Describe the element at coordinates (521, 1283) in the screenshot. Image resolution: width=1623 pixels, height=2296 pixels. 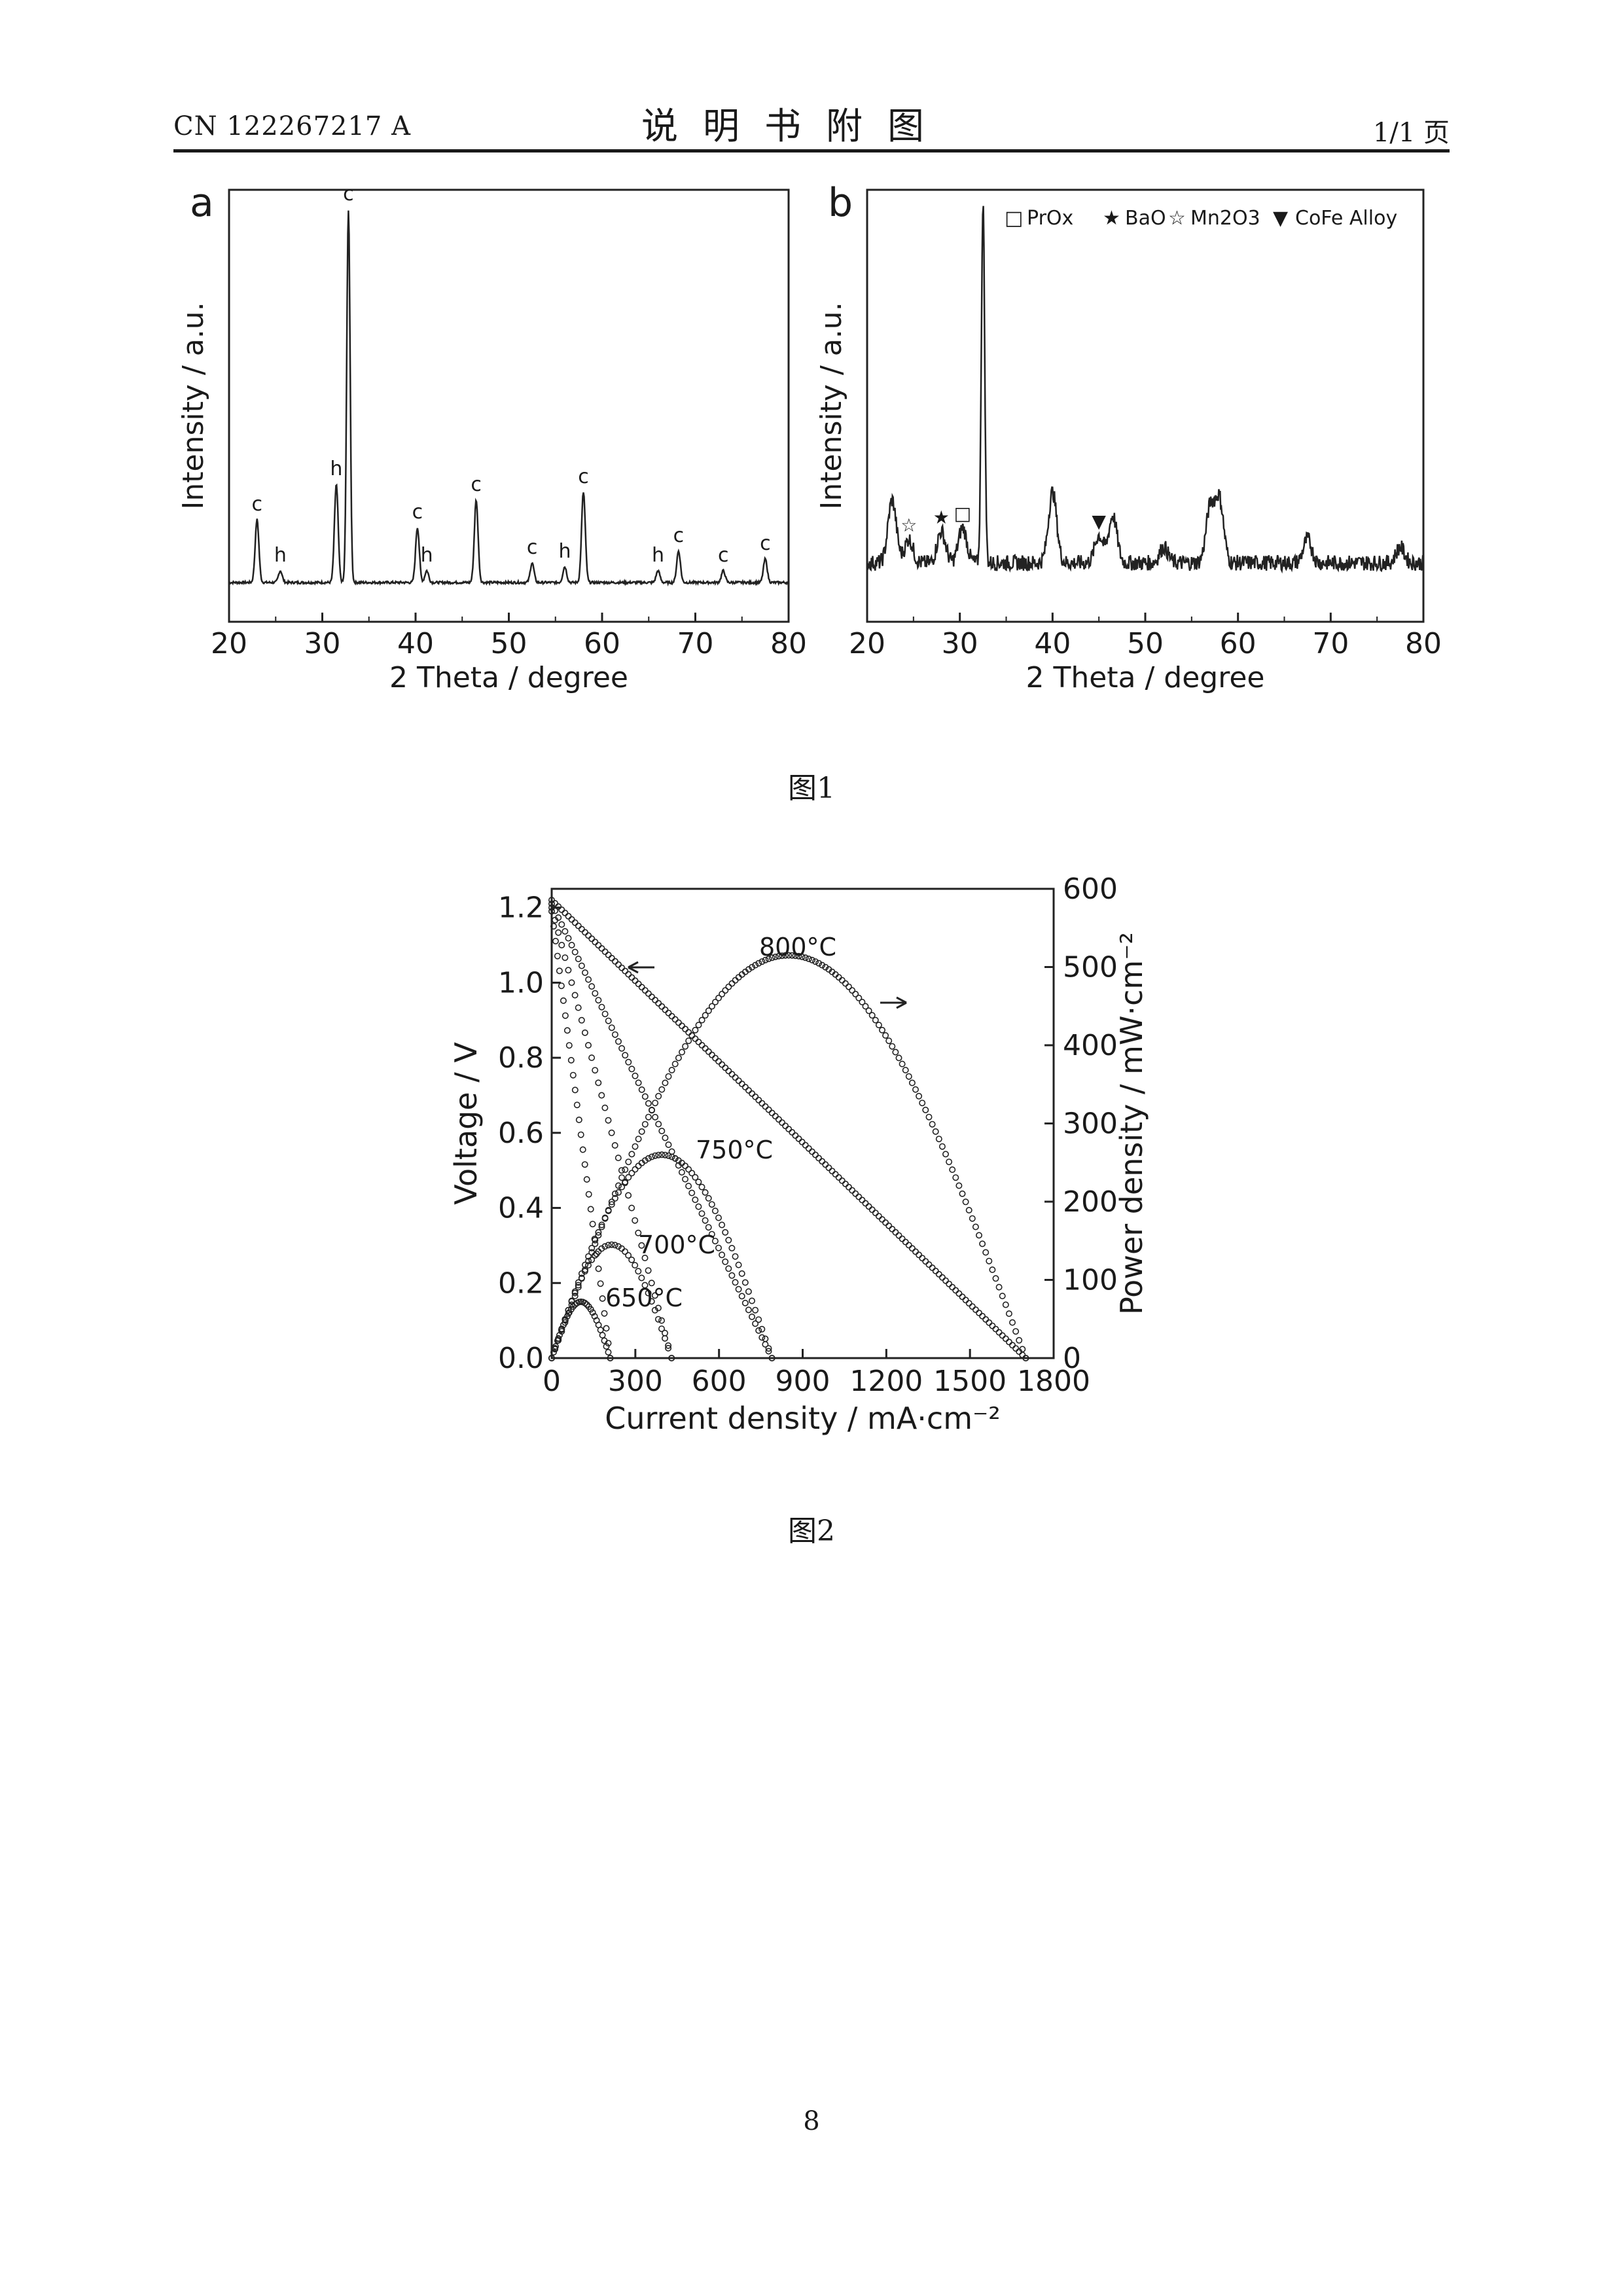
I see `y-tick-label: 0.2` at that location.